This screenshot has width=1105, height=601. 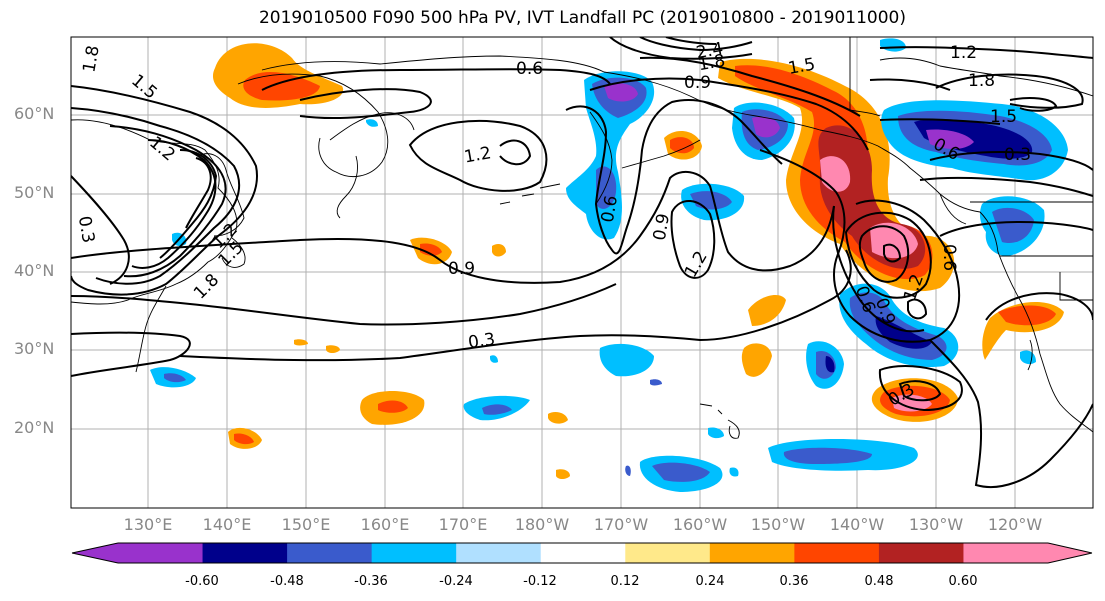 I want to click on lon-label-150e: 150°E, so click(x=306, y=524).